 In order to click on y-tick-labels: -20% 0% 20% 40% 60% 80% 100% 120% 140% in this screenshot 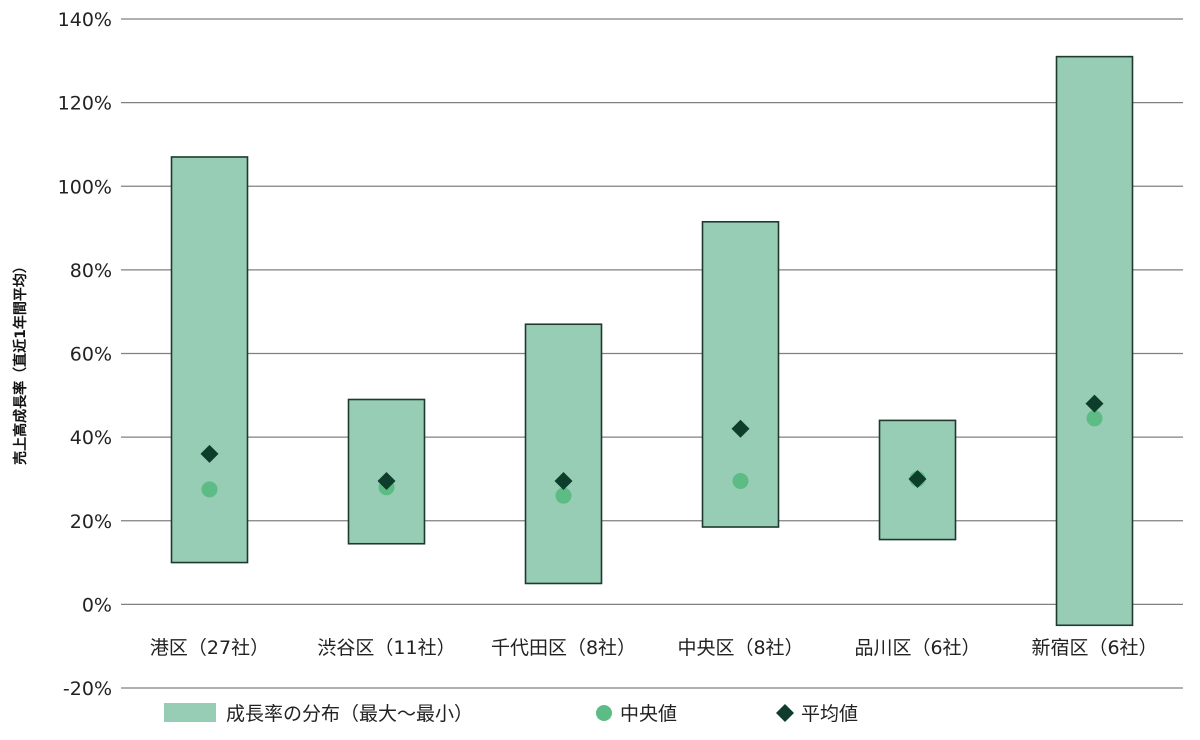, I will do `click(85, 354)`.